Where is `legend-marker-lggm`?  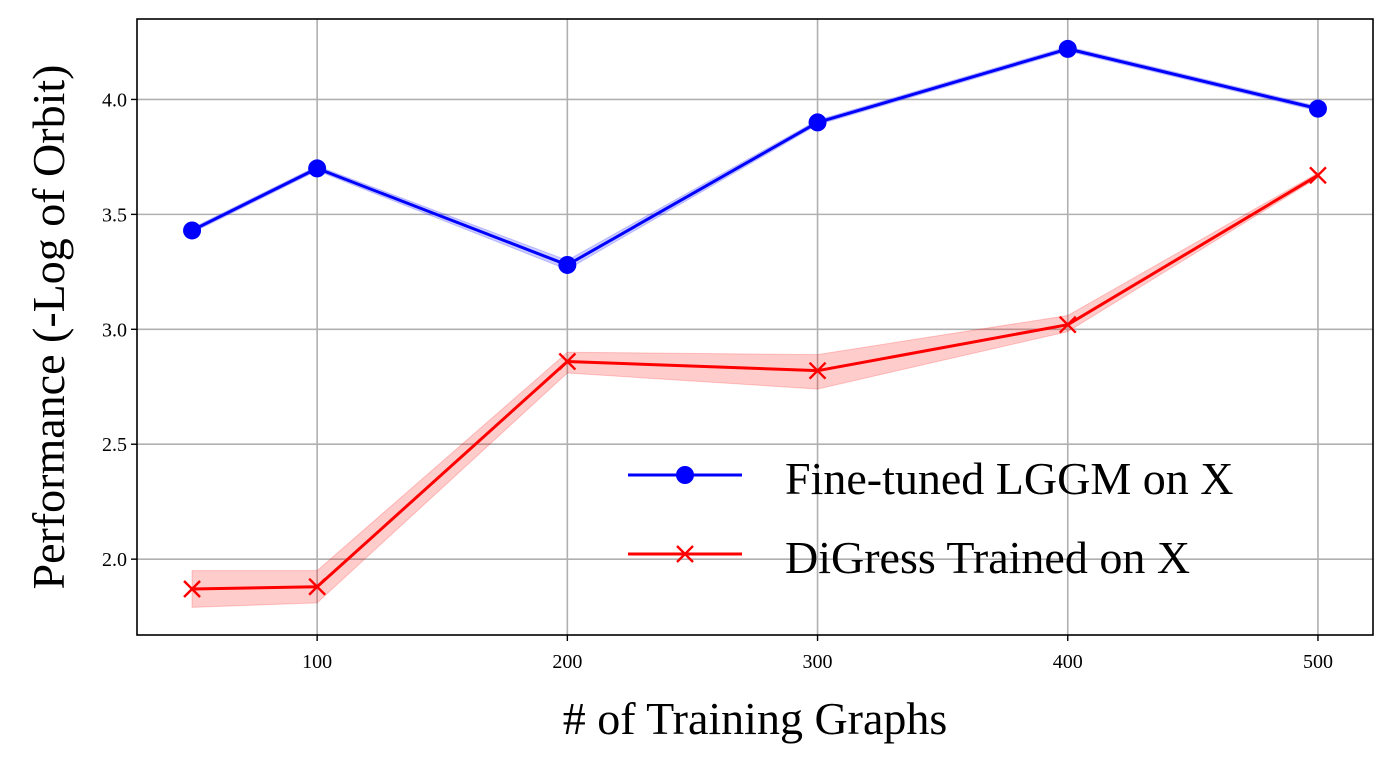
legend-marker-lggm is located at coordinates (685, 475).